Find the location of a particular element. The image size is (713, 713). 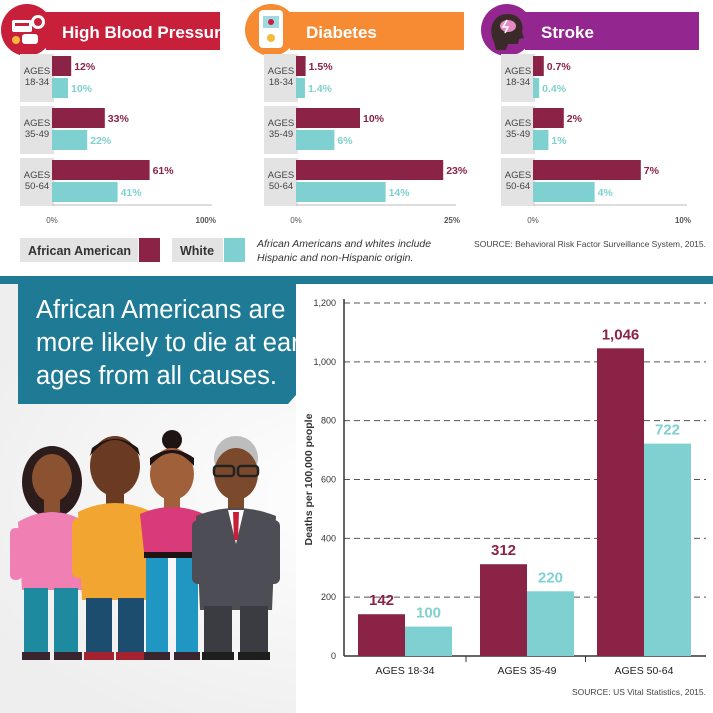

data-label: 14% is located at coordinates (400, 193).